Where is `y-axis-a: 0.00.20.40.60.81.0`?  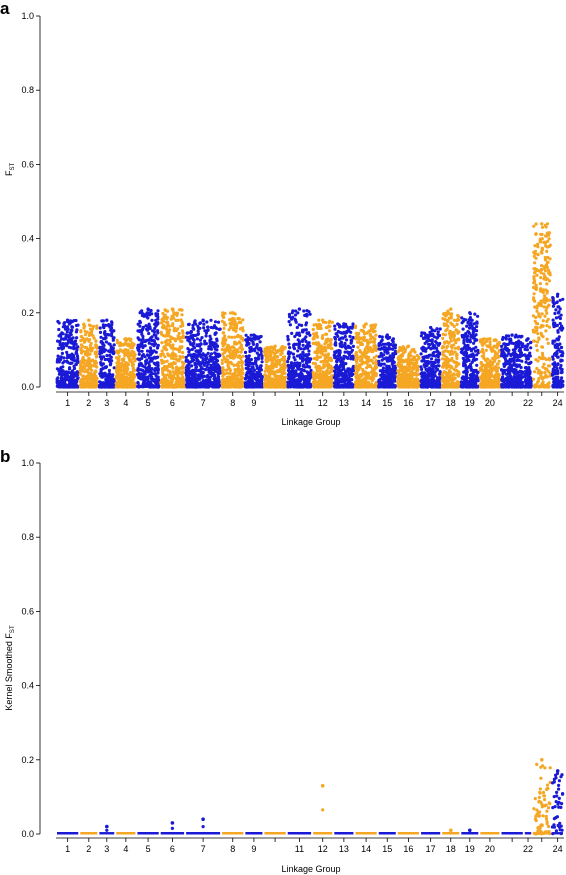
y-axis-a: 0.00.20.40.60.81.0 is located at coordinates (31, 201).